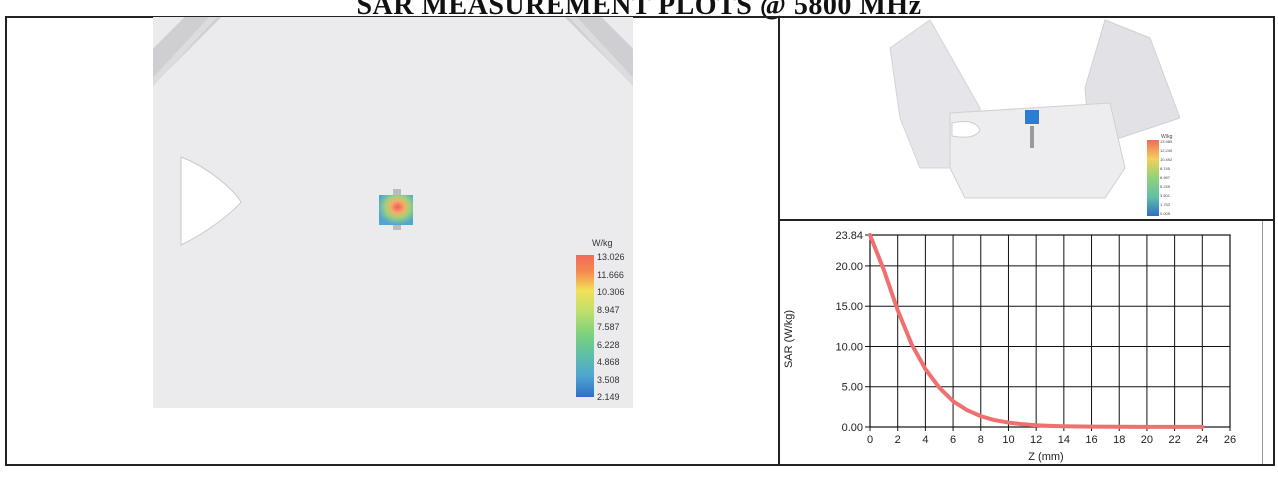 This screenshot has width=1278, height=480. Describe the element at coordinates (608, 344) in the screenshot. I see `scan-legend-tick: 6.228` at that location.